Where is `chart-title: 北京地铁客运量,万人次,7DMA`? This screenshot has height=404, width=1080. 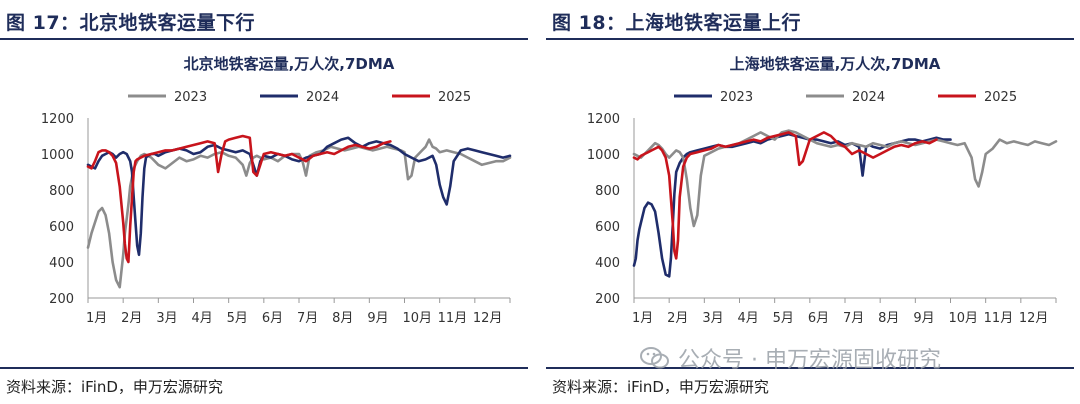
chart-title: 北京地铁客运量,万人次,7DMA is located at coordinates (289, 64).